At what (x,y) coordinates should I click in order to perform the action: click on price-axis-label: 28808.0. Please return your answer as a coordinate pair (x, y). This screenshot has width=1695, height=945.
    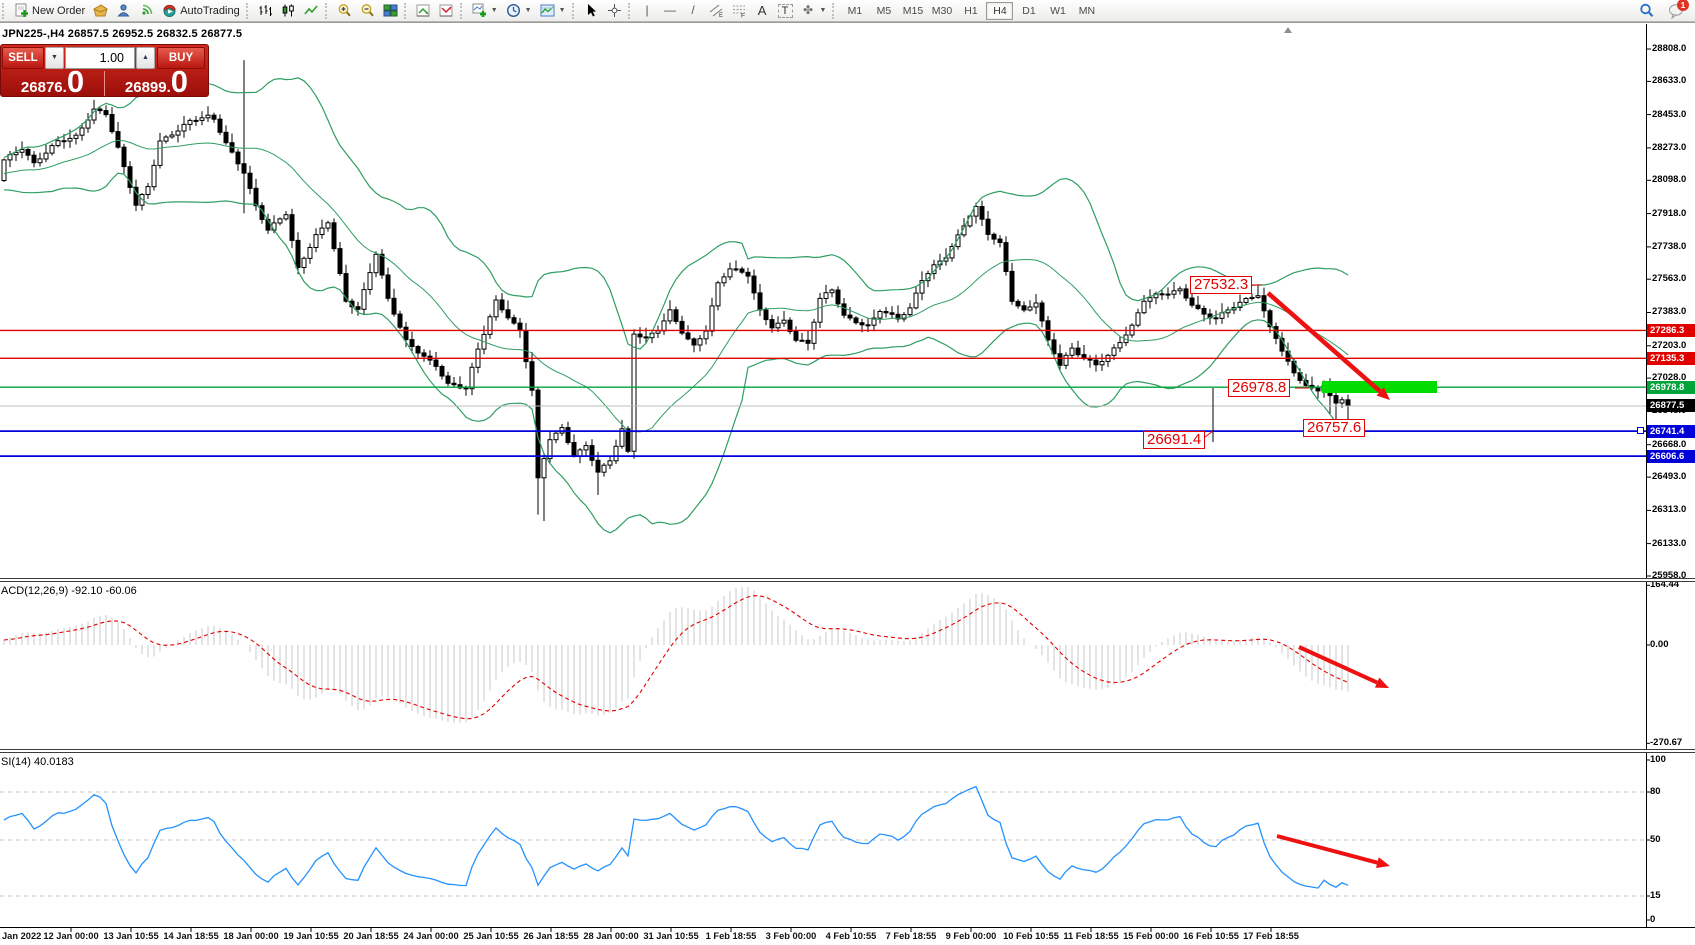
    Looking at the image, I should click on (1669, 48).